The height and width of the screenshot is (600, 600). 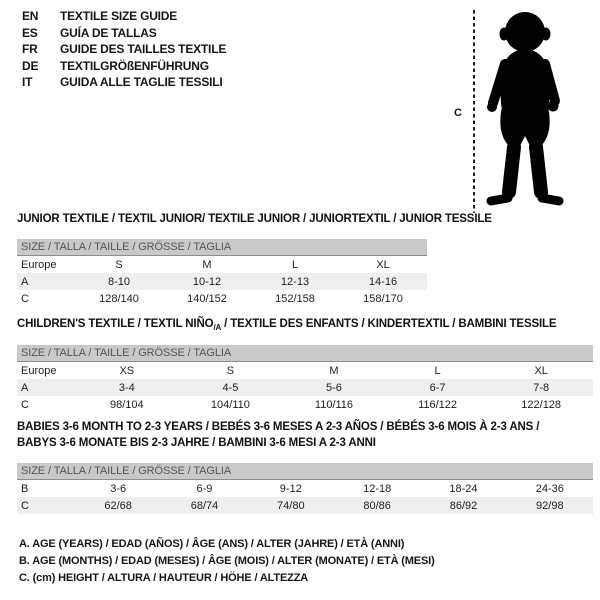 What do you see at coordinates (541, 387) in the screenshot?
I see `size-value-cell: 7-8` at bounding box center [541, 387].